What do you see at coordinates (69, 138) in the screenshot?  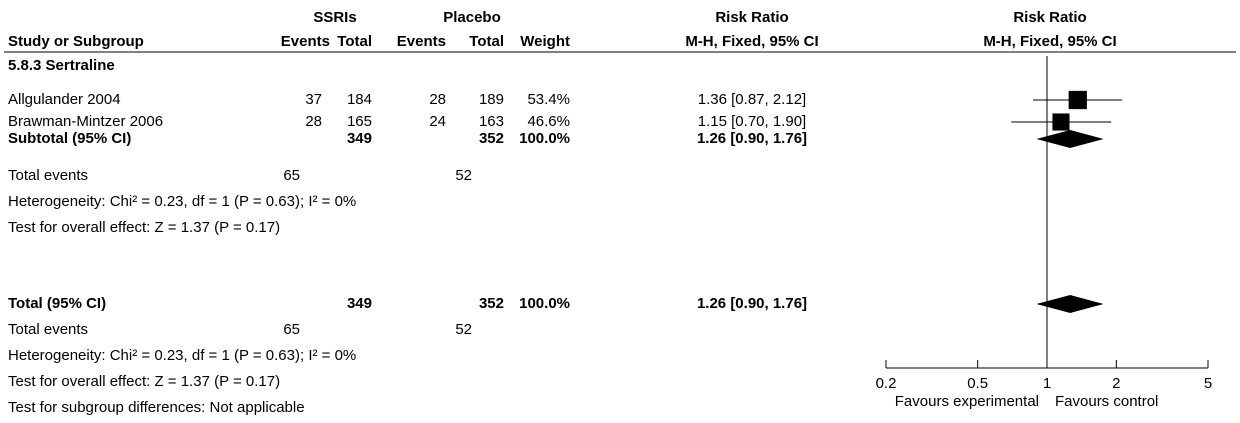 I see `study-label: Subtotal (95% CI)` at bounding box center [69, 138].